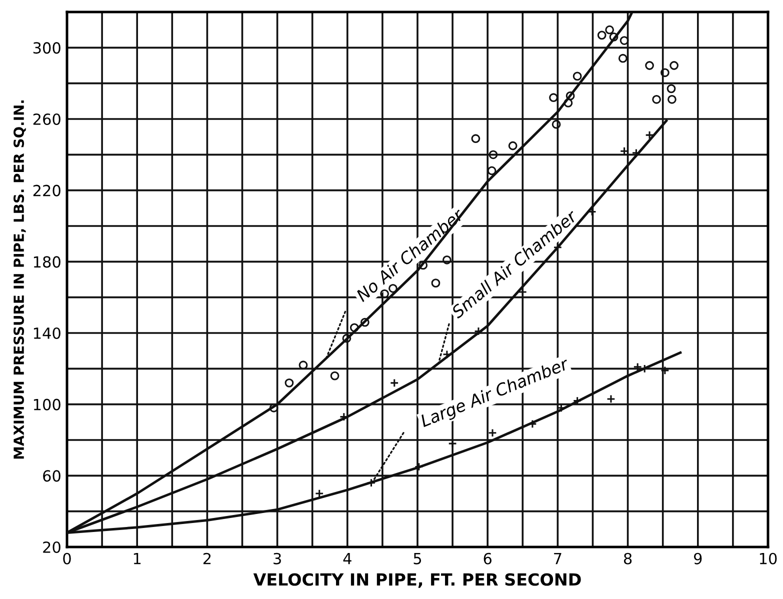 This screenshot has width=783, height=599. Describe the element at coordinates (20, 279) in the screenshot. I see `y-axis-title: MAXIMUM PRESSURE IN PIPE, LBS. PER SQ.IN.` at that location.